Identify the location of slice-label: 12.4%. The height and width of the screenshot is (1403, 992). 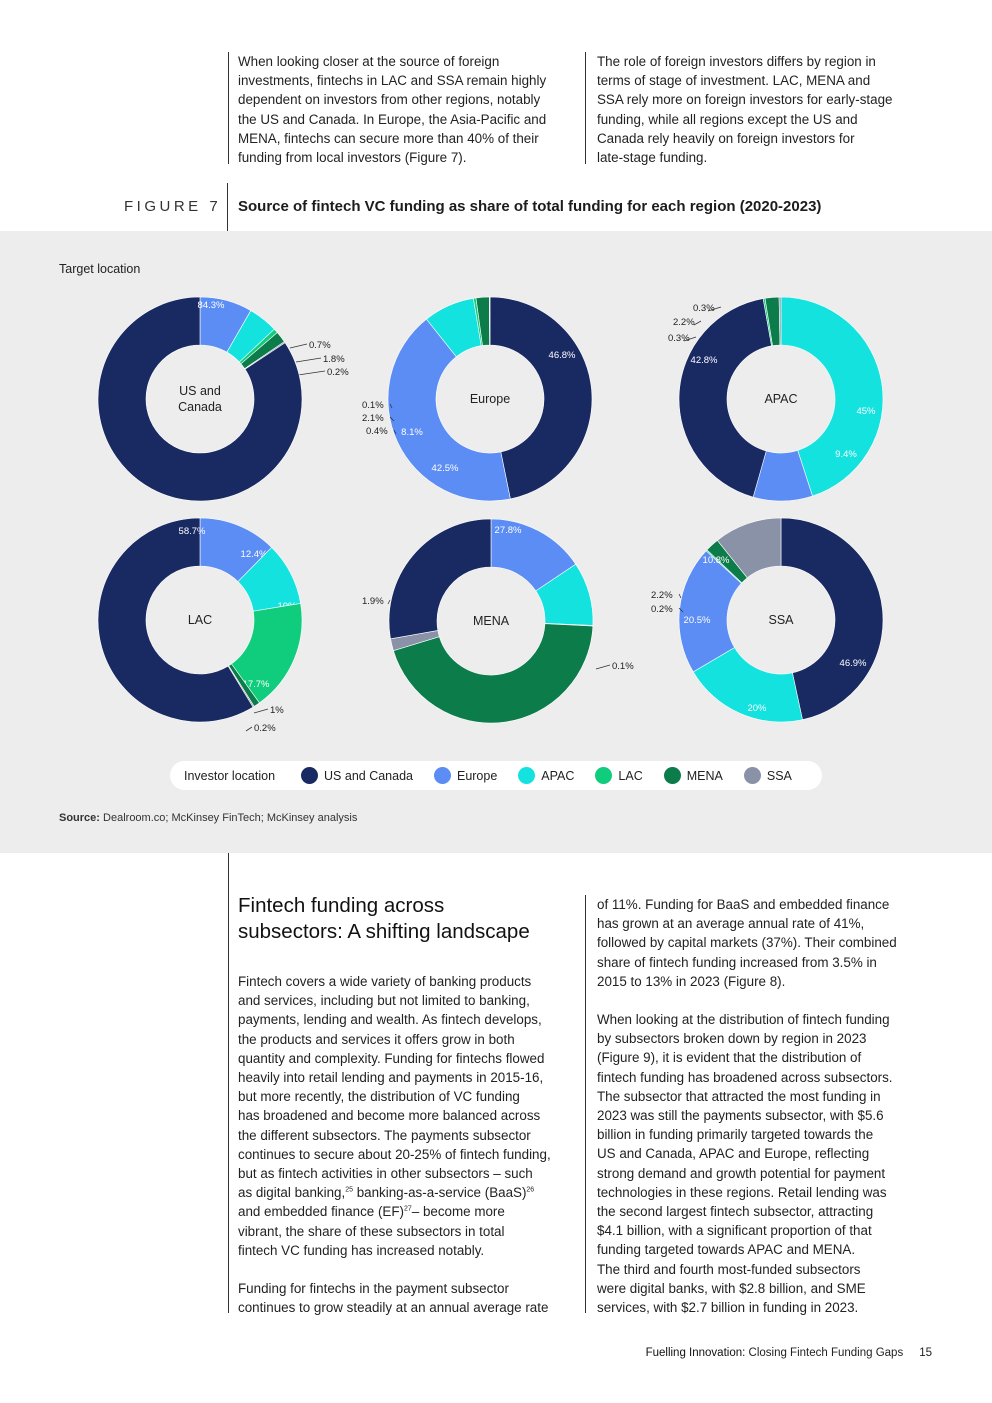
(254, 554).